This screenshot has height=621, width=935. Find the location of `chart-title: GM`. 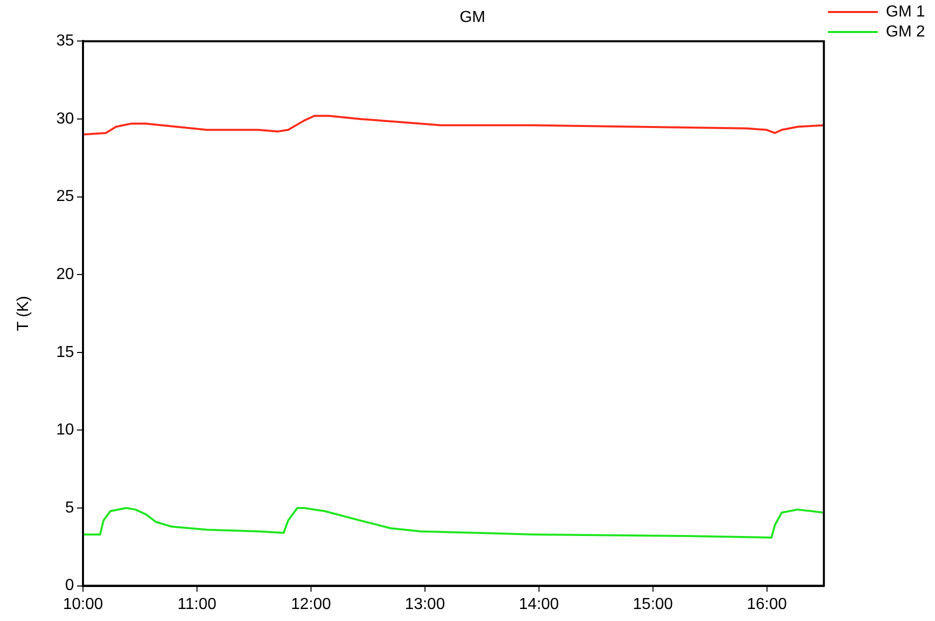

chart-title: GM is located at coordinates (473, 17).